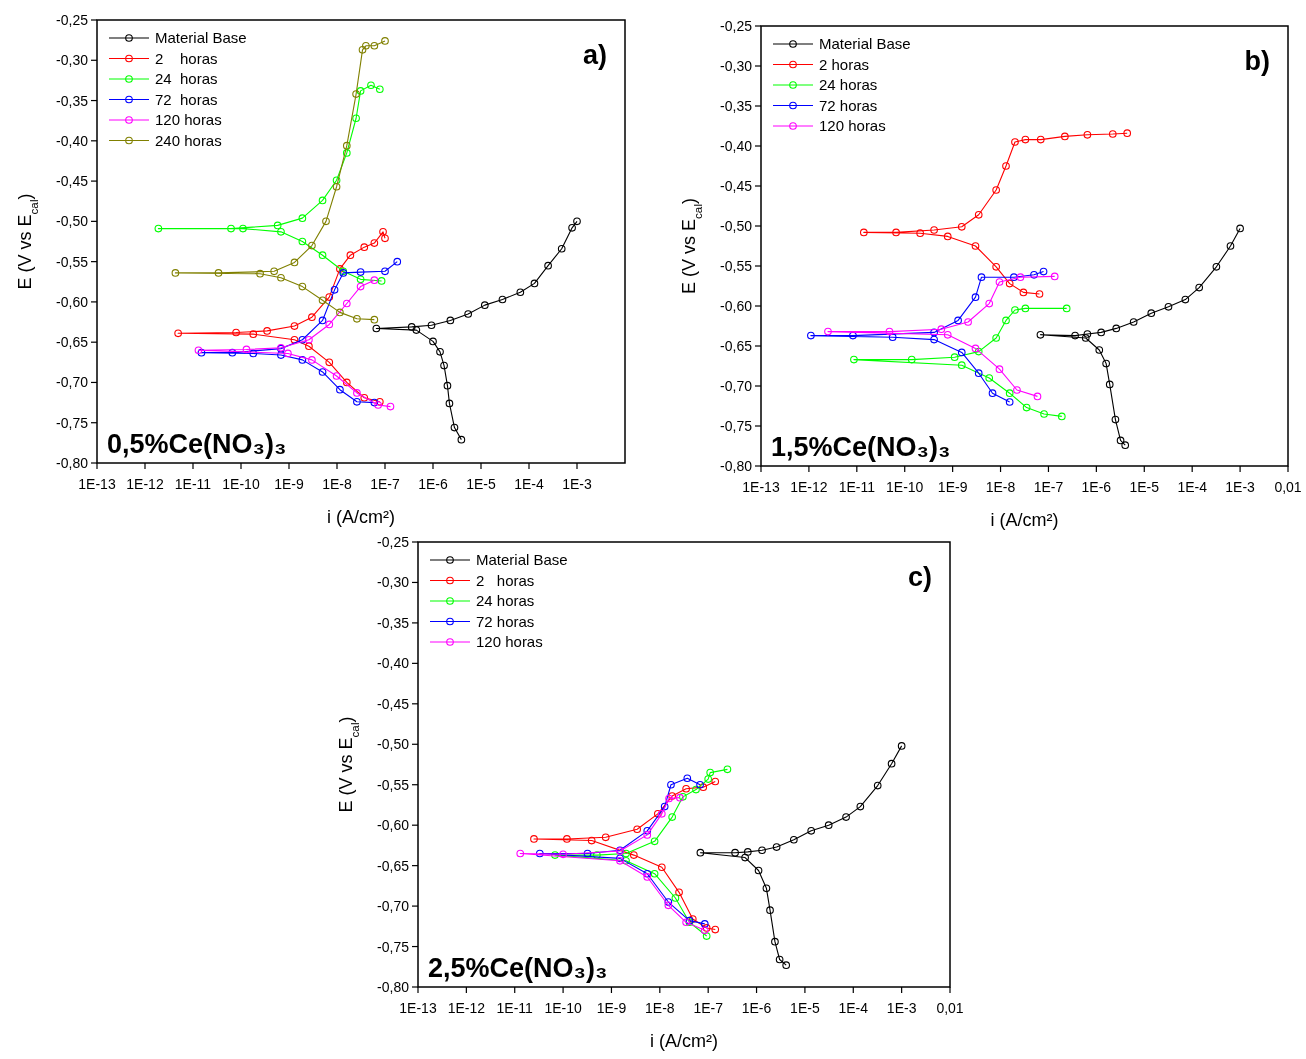 This screenshot has width=1306, height=1059. What do you see at coordinates (1257, 61) in the screenshot?
I see `annotation: b)` at bounding box center [1257, 61].